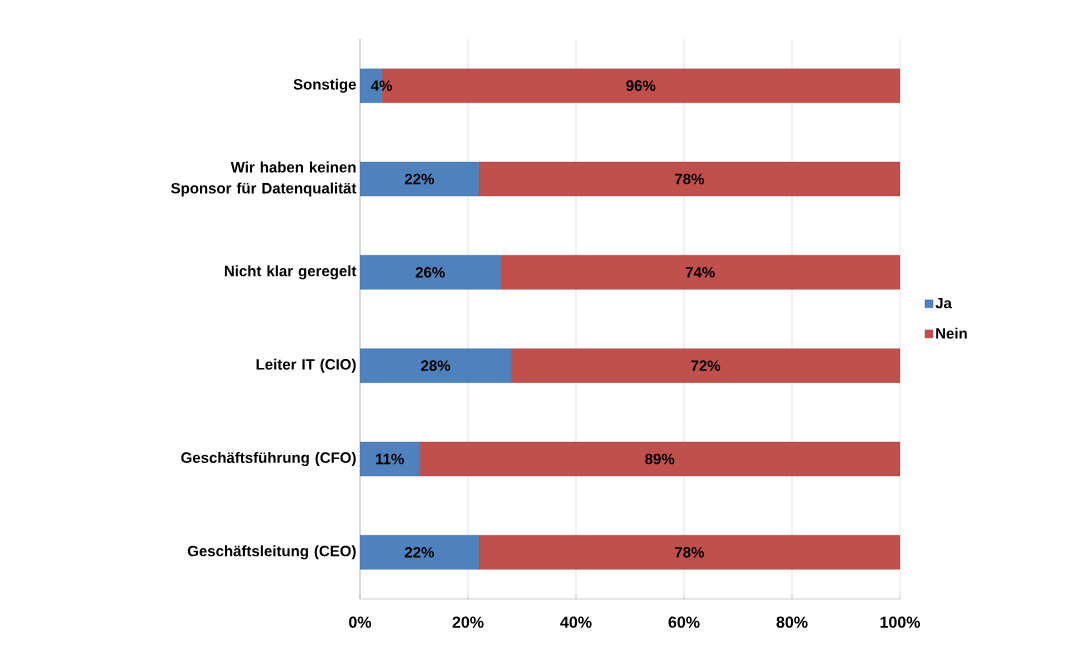  What do you see at coordinates (324, 85) in the screenshot?
I see `y-tick-label: Sonstige` at bounding box center [324, 85].